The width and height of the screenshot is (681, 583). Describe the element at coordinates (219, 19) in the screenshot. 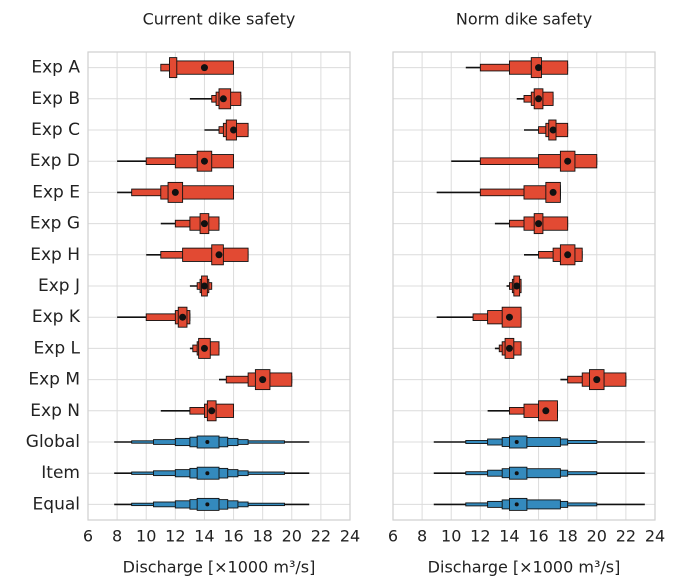

I see `panel-title: Current dike safety` at that location.